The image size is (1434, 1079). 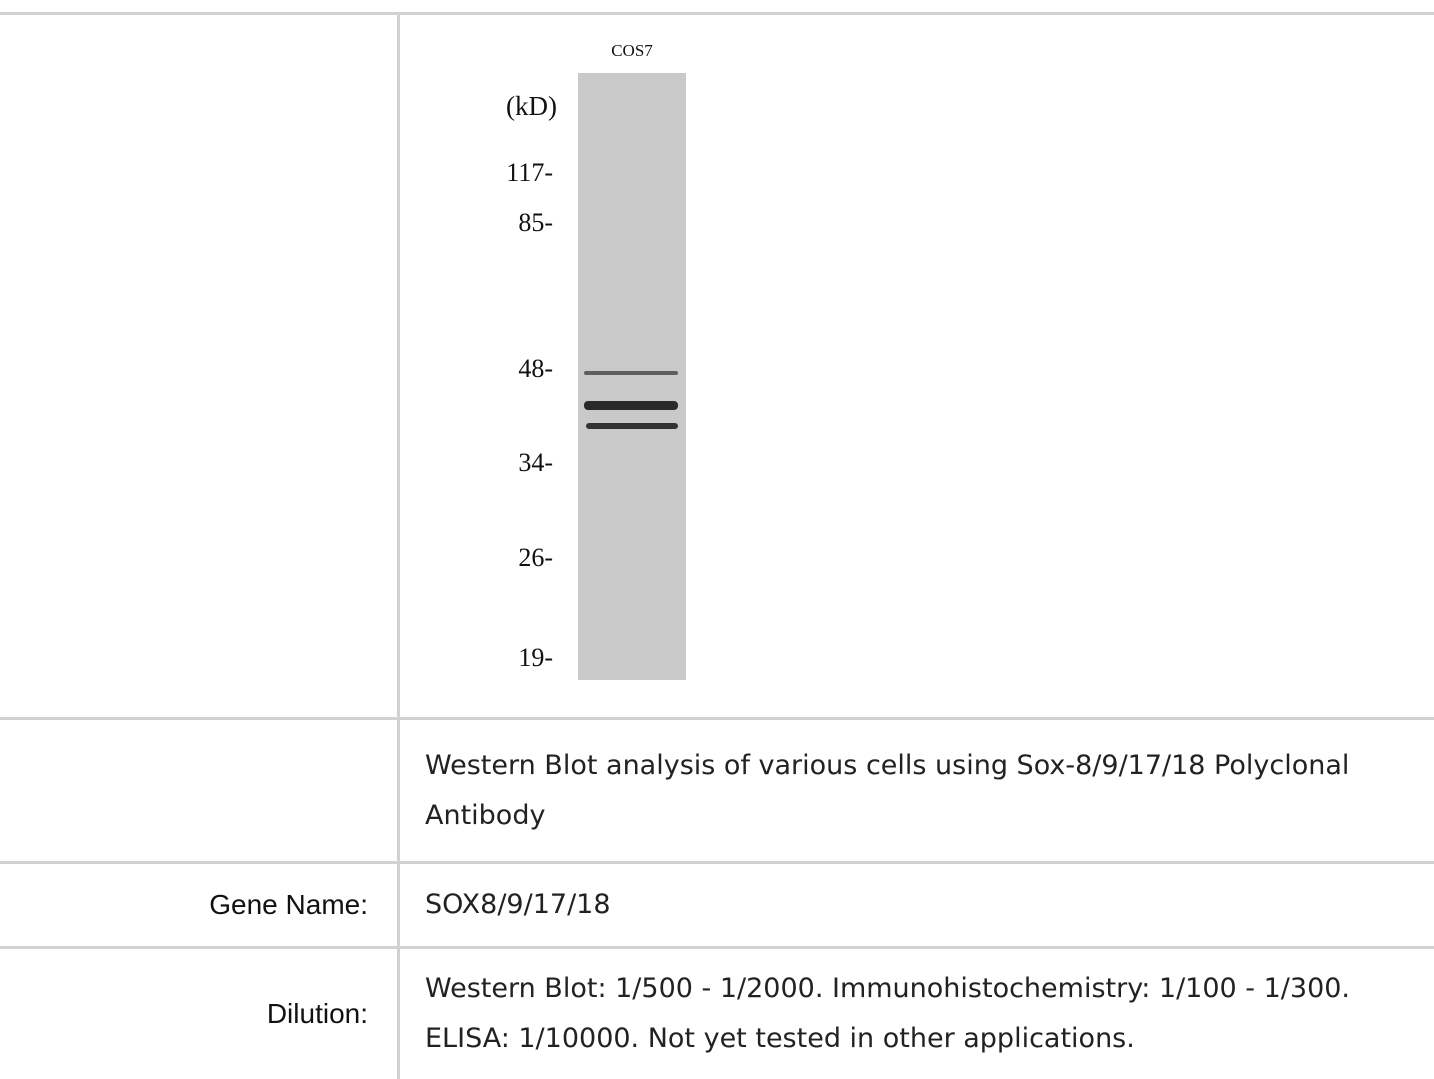 I want to click on lane-label: COS7, so click(x=632, y=50).